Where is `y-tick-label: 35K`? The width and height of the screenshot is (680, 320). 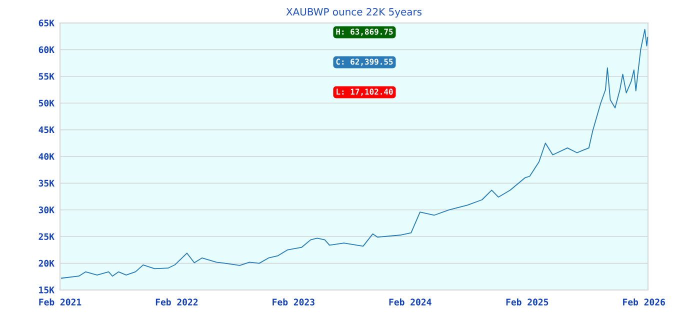 y-tick-label: 35K is located at coordinates (46, 183).